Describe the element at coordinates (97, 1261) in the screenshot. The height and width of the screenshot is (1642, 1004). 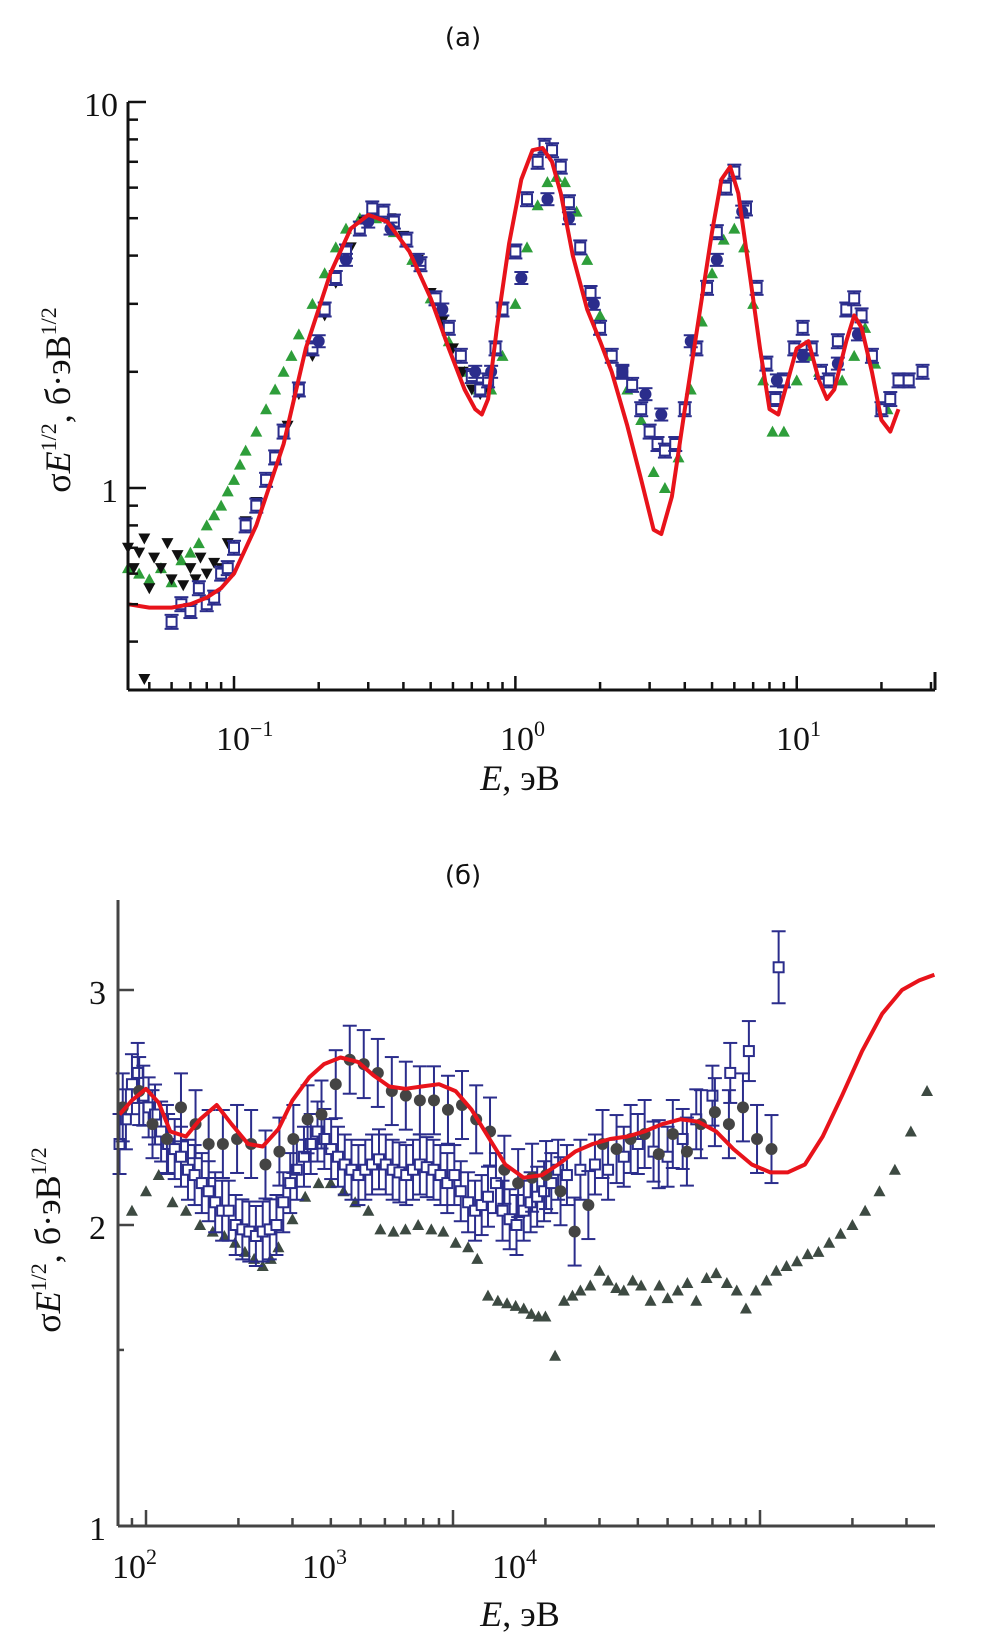
I see `panel-b-y-tick-labels: 3 2 1` at that location.